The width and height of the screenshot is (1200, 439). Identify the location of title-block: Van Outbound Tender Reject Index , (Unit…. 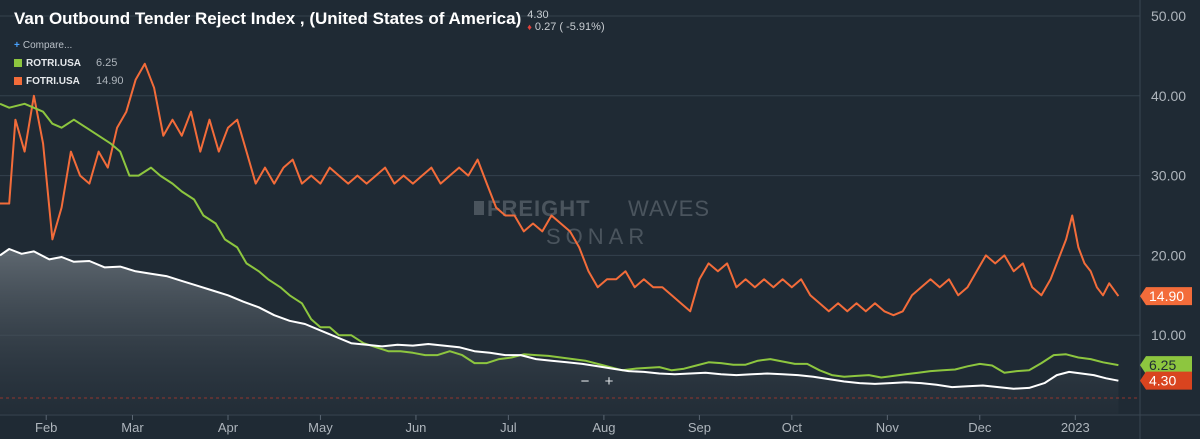
(309, 20).